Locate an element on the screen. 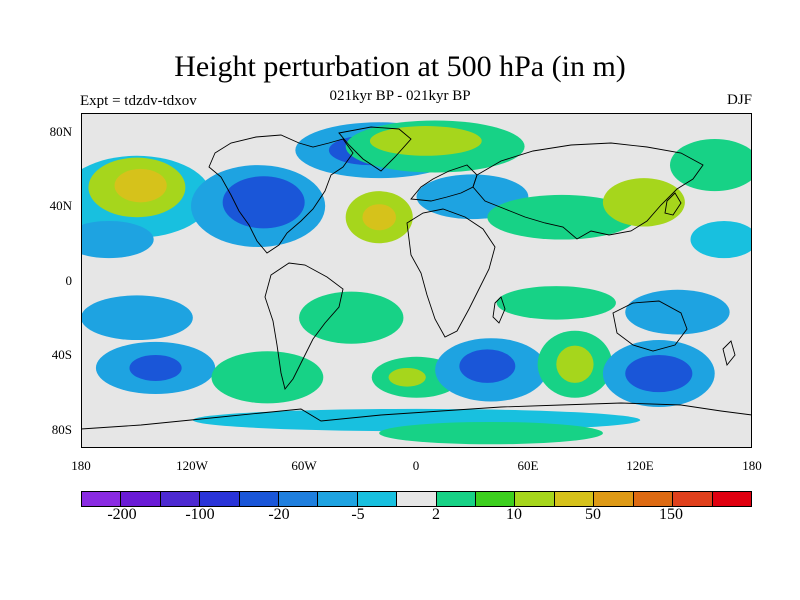  coastline-africa is located at coordinates (451, 273).